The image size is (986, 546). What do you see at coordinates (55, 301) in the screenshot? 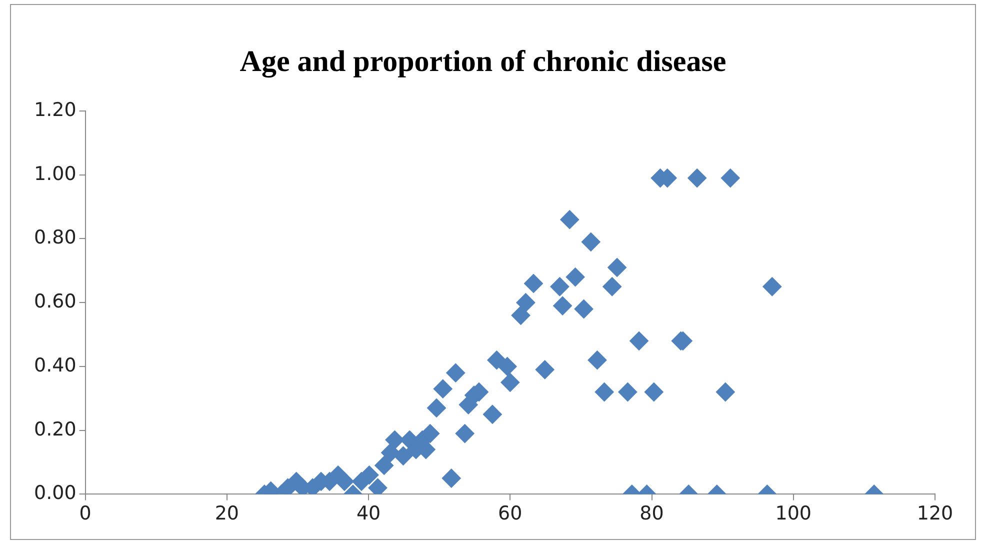
I see `y-tick-label: 0.60` at bounding box center [55, 301].